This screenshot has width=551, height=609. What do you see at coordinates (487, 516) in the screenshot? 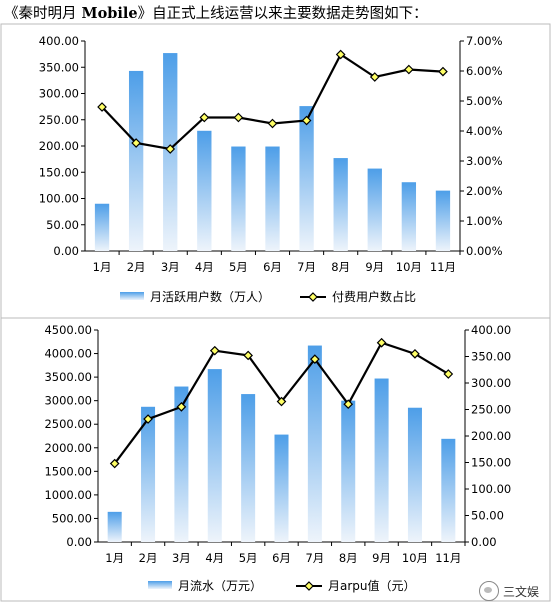
I see `right-tick-label: 50.00` at bounding box center [487, 516].